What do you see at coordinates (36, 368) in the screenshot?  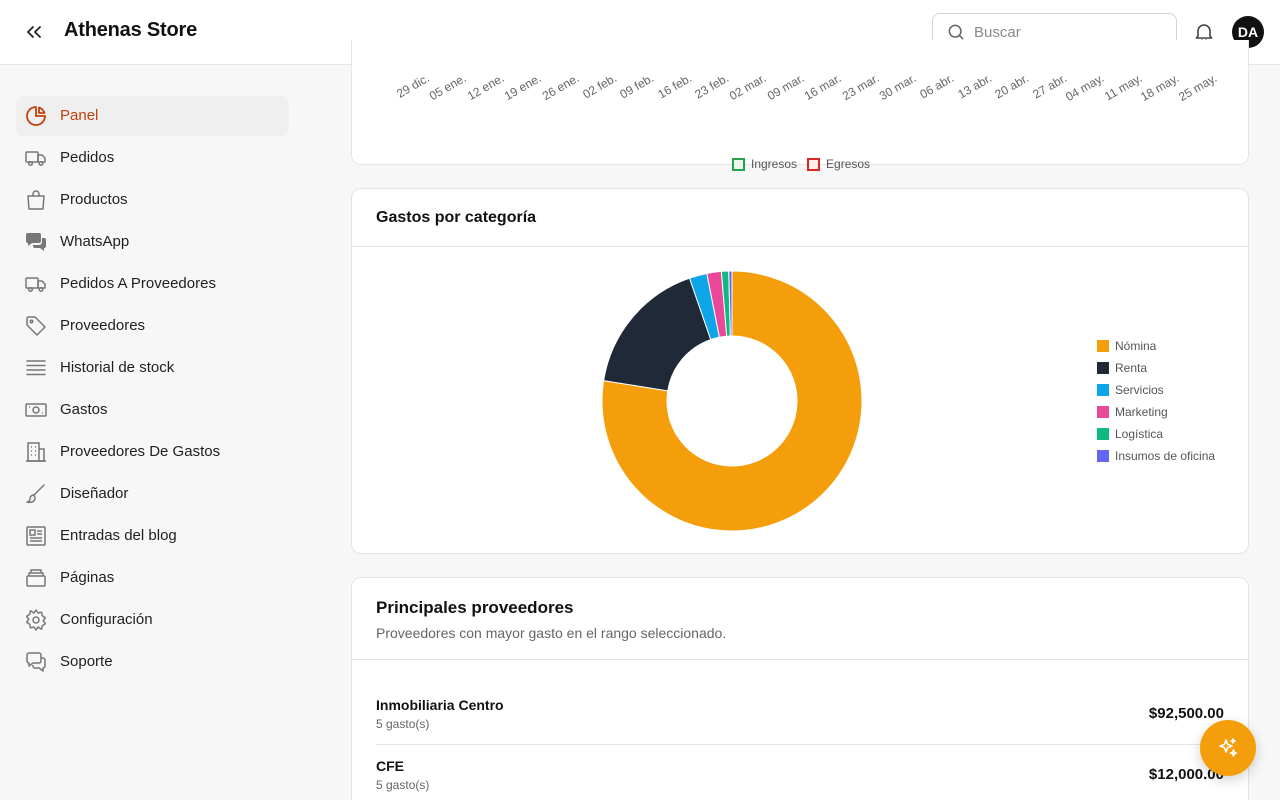 I see `list-icon` at bounding box center [36, 368].